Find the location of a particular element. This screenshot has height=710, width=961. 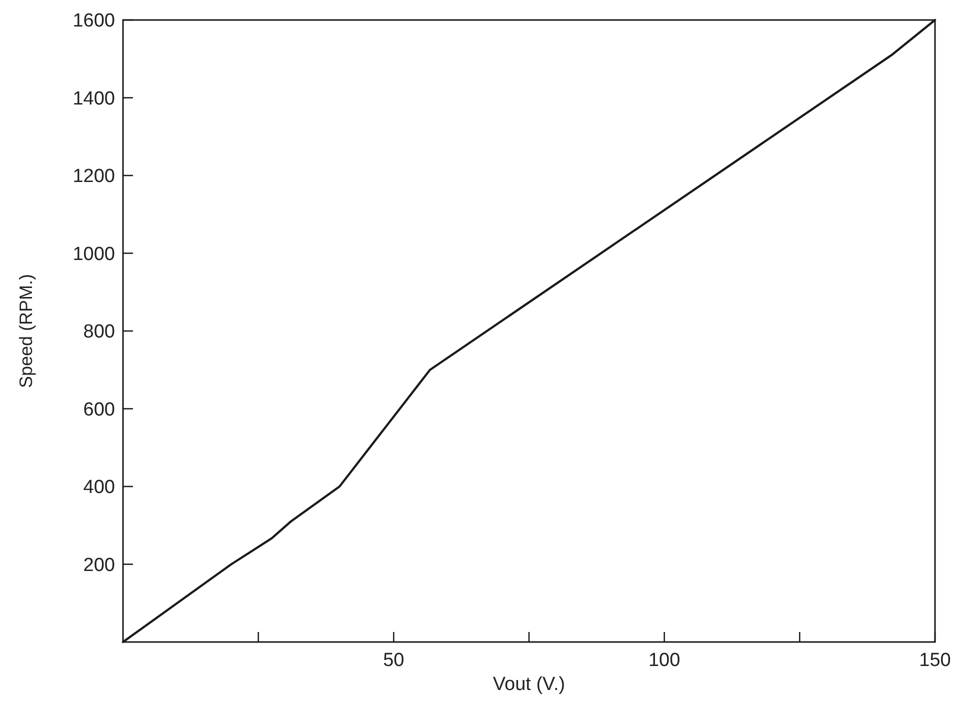

y-tick-label: 200 is located at coordinates (99, 565).